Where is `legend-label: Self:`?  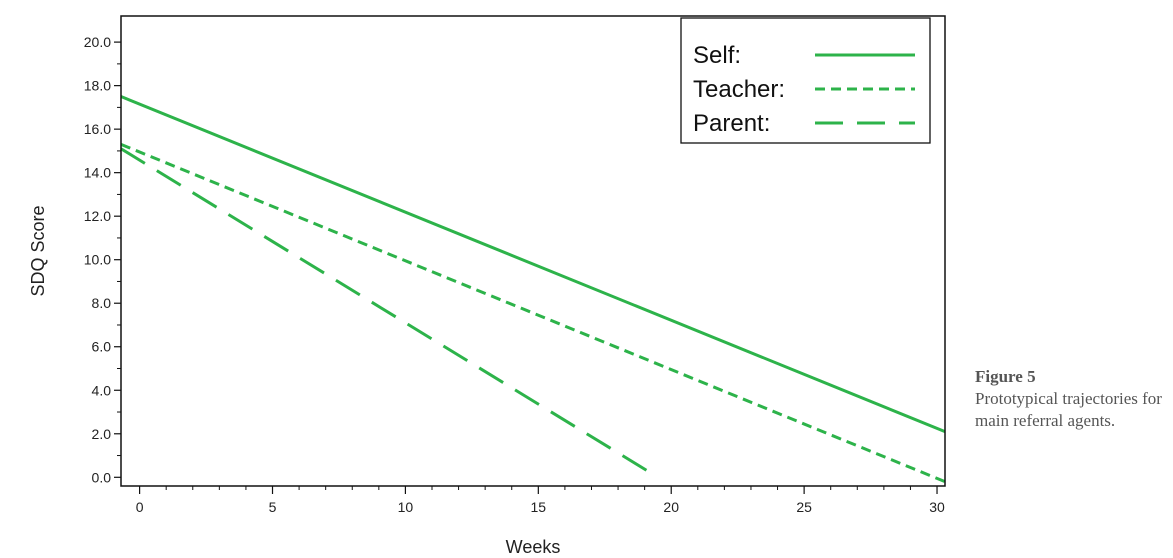 legend-label: Self: is located at coordinates (717, 55).